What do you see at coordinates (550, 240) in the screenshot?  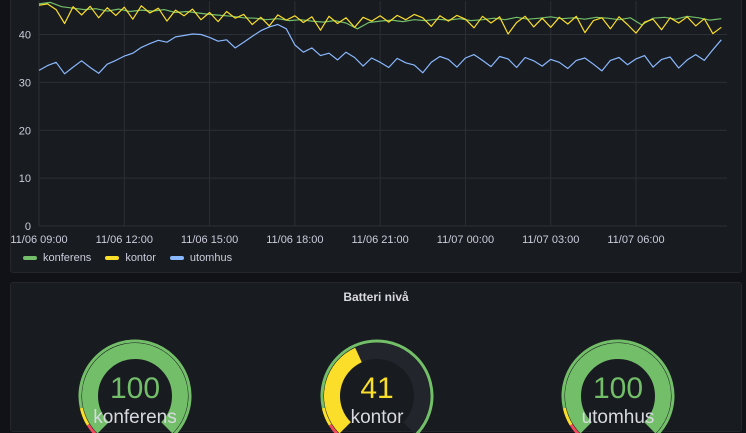 I see `x-tick-label: 11/07 03:00` at bounding box center [550, 240].